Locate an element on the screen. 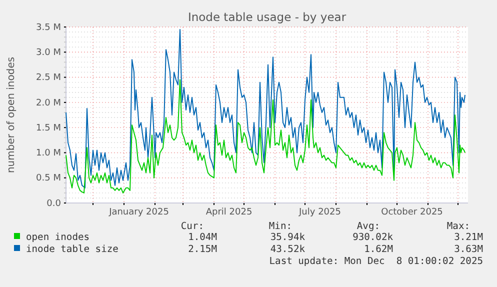  text: 2.15M is located at coordinates (203, 249).